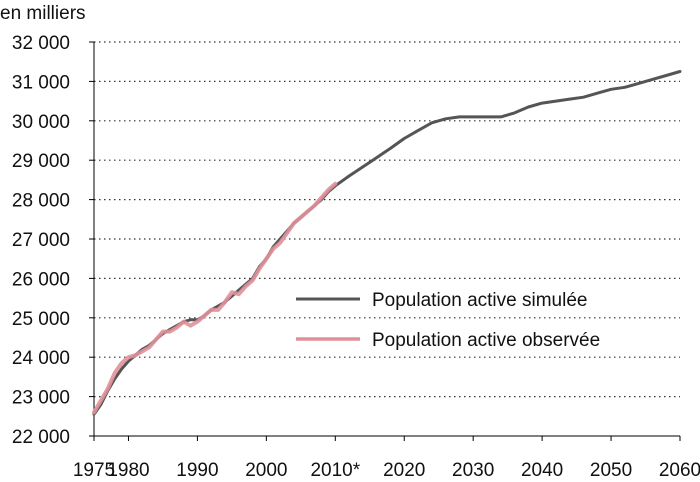 This screenshot has height=482, width=700. What do you see at coordinates (41, 201) in the screenshot?
I see `y-tick-label: 28 000` at bounding box center [41, 201].